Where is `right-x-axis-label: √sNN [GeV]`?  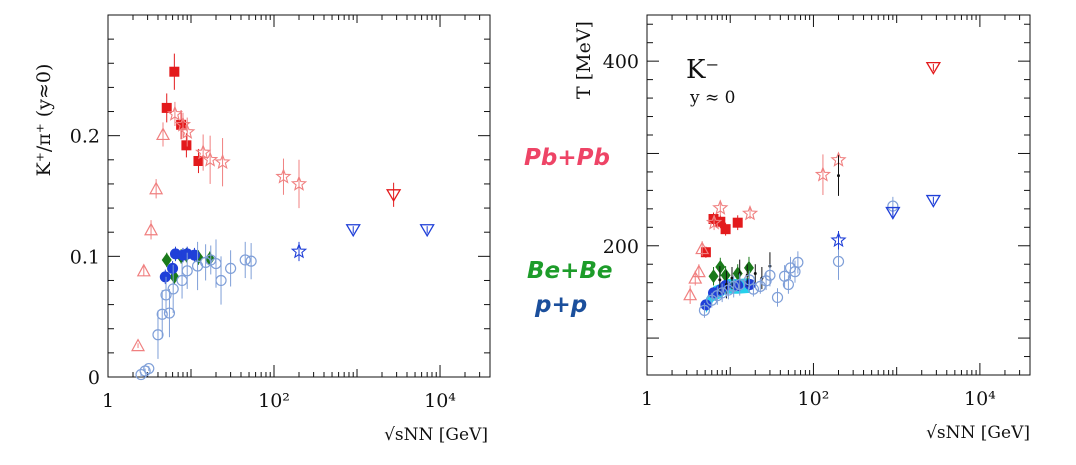 right-x-axis-label: √sNN [GeV] is located at coordinates (978, 433).